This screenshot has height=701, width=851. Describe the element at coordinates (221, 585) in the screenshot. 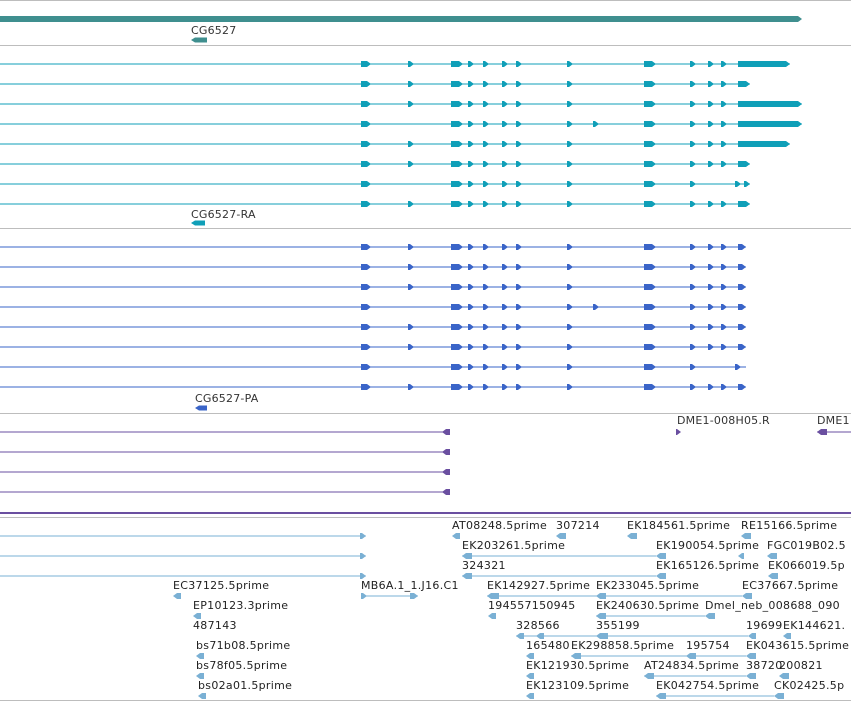

I see `est-label: EC37125.5prime` at that location.